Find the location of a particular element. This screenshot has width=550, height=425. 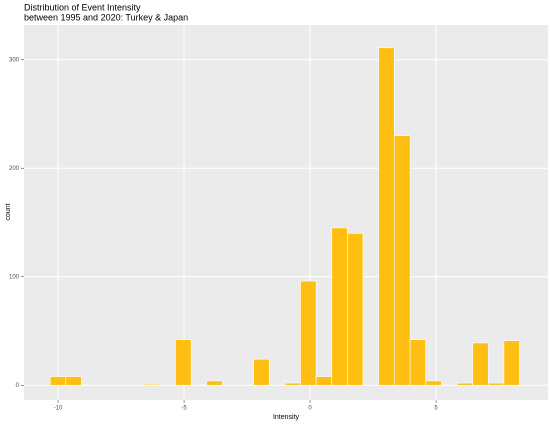

chart-subtitle: between 1995 and 2020: Turkey & Japan is located at coordinates (106, 17).